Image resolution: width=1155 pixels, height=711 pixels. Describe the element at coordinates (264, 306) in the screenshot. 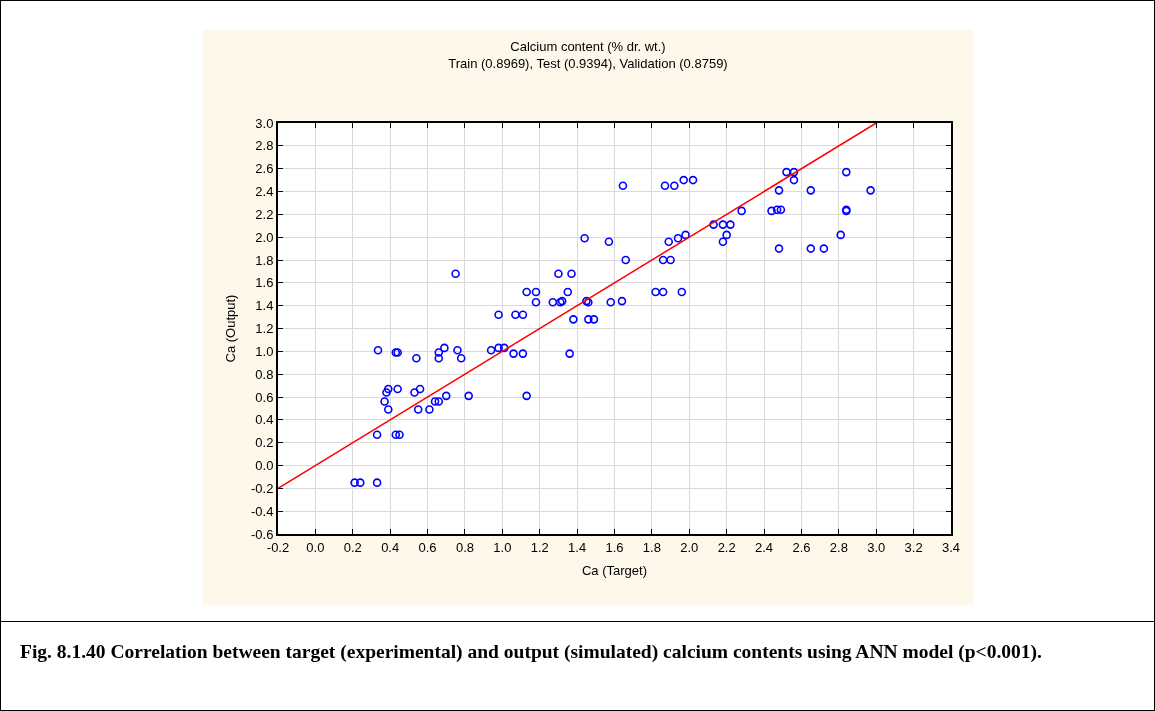

I see `y-tick-label: 1.4` at that location.